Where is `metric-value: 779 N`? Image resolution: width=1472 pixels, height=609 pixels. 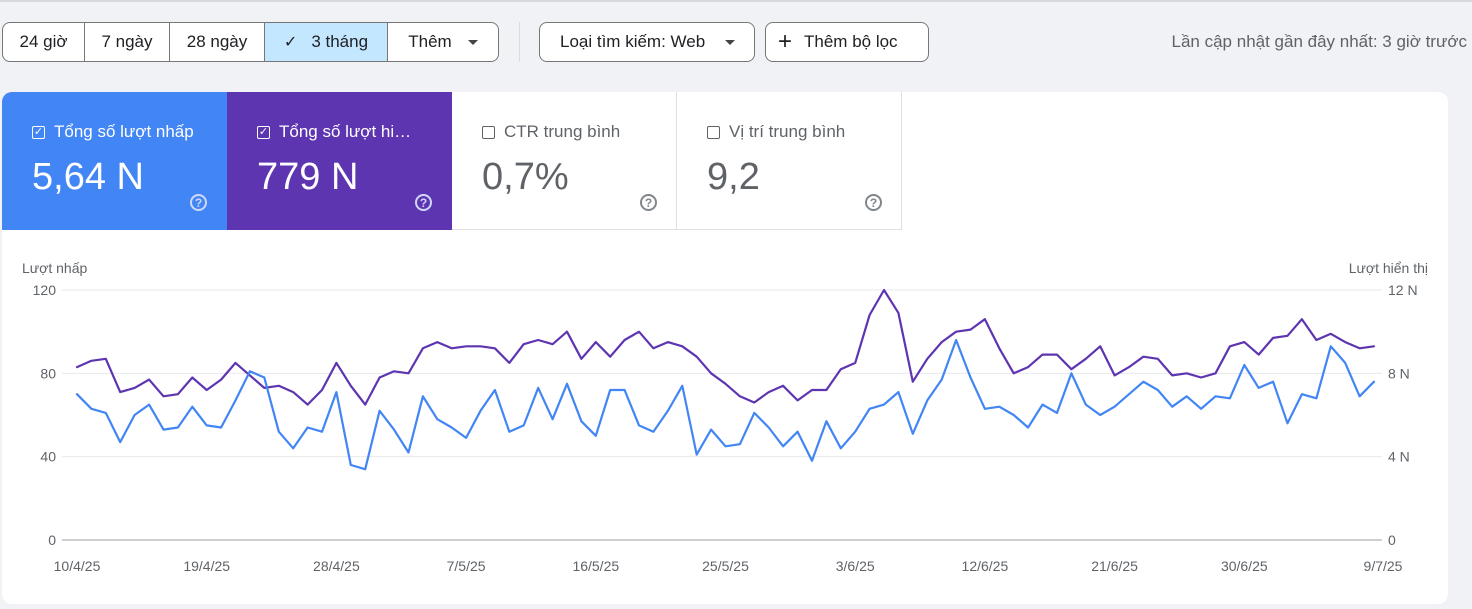 metric-value: 779 N is located at coordinates (308, 177).